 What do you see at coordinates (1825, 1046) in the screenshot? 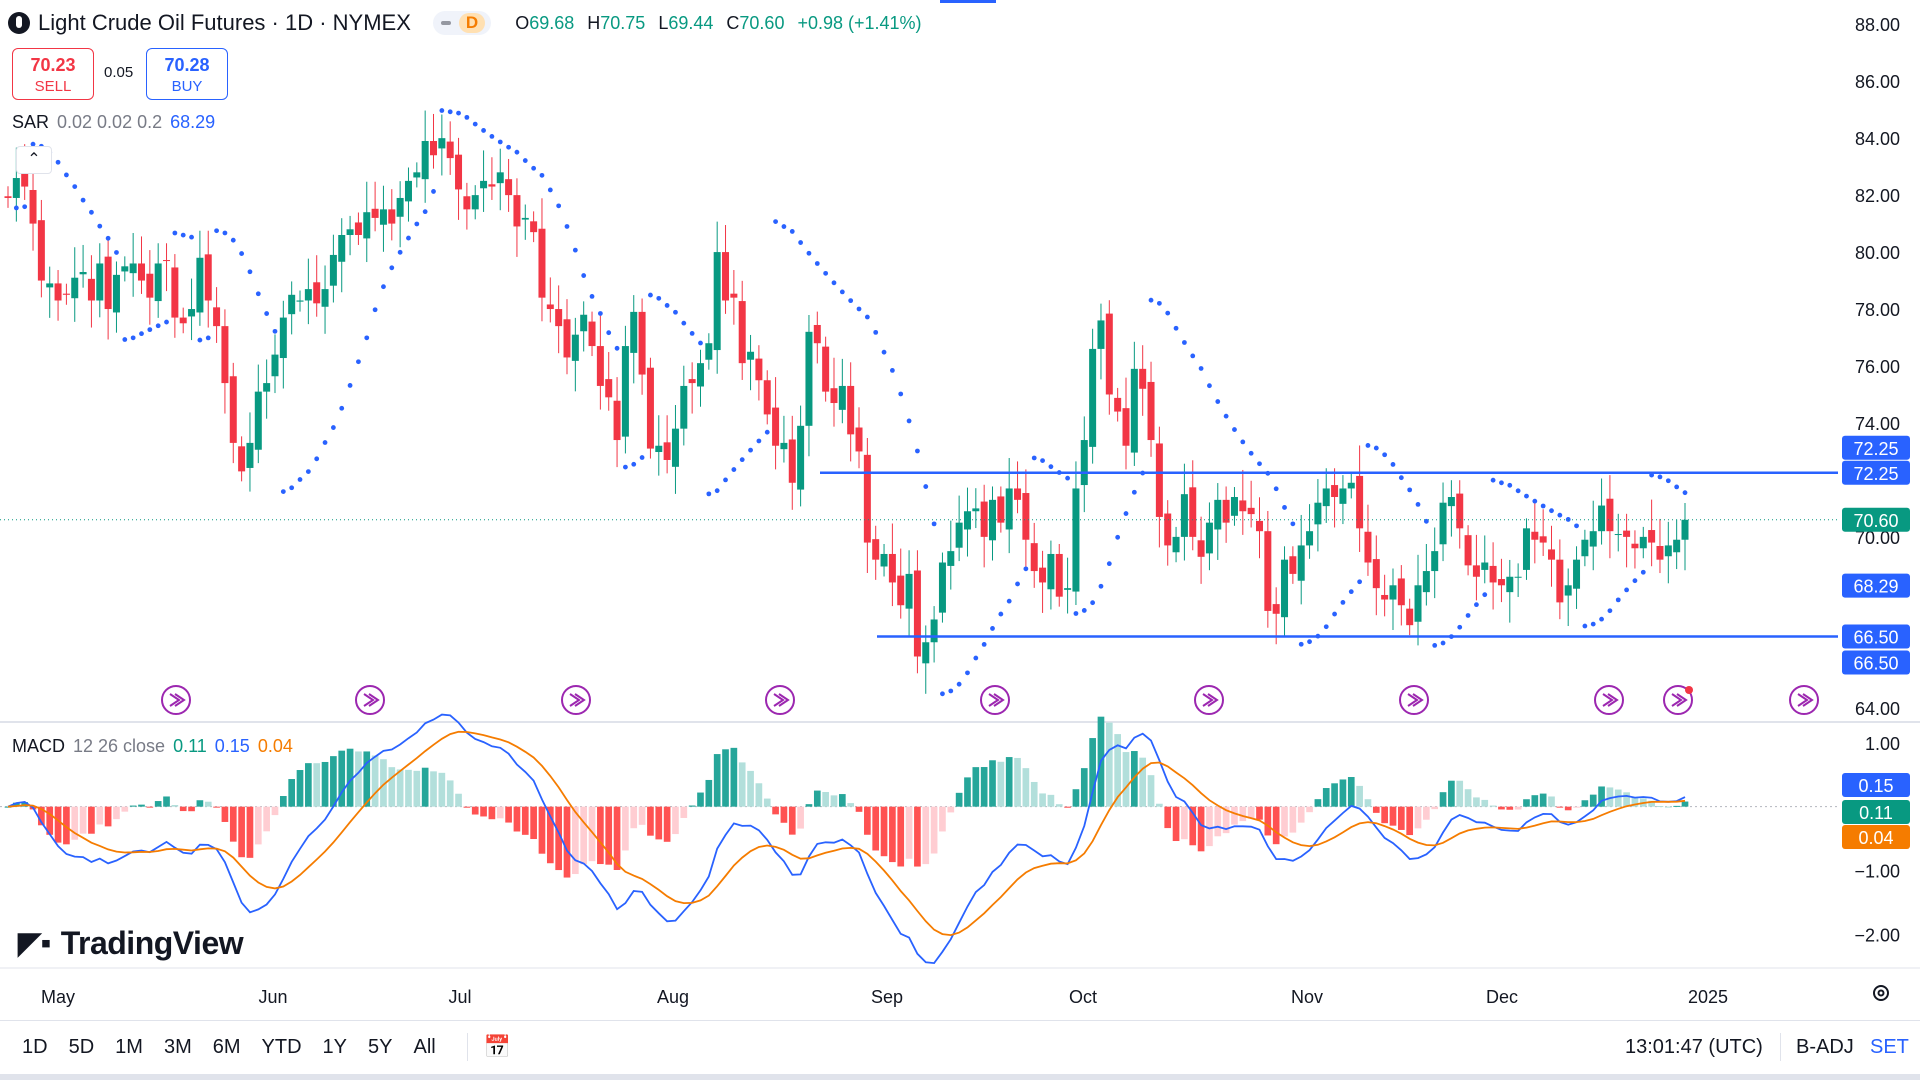
I see `adjustment-toggle: B-ADJ` at bounding box center [1825, 1046].